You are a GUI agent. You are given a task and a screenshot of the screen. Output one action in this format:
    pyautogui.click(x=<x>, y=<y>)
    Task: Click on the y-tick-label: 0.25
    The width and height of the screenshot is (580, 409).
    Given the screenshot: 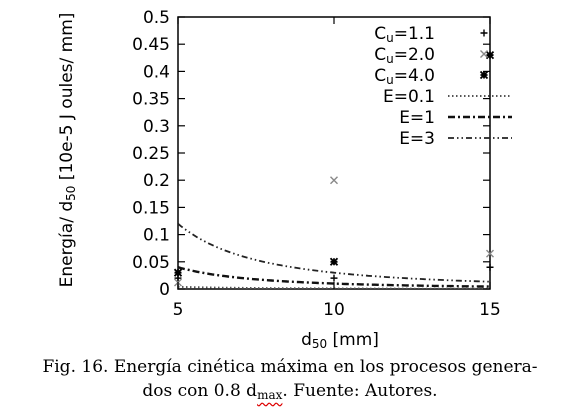 What is the action you would take?
    pyautogui.click(x=151, y=154)
    